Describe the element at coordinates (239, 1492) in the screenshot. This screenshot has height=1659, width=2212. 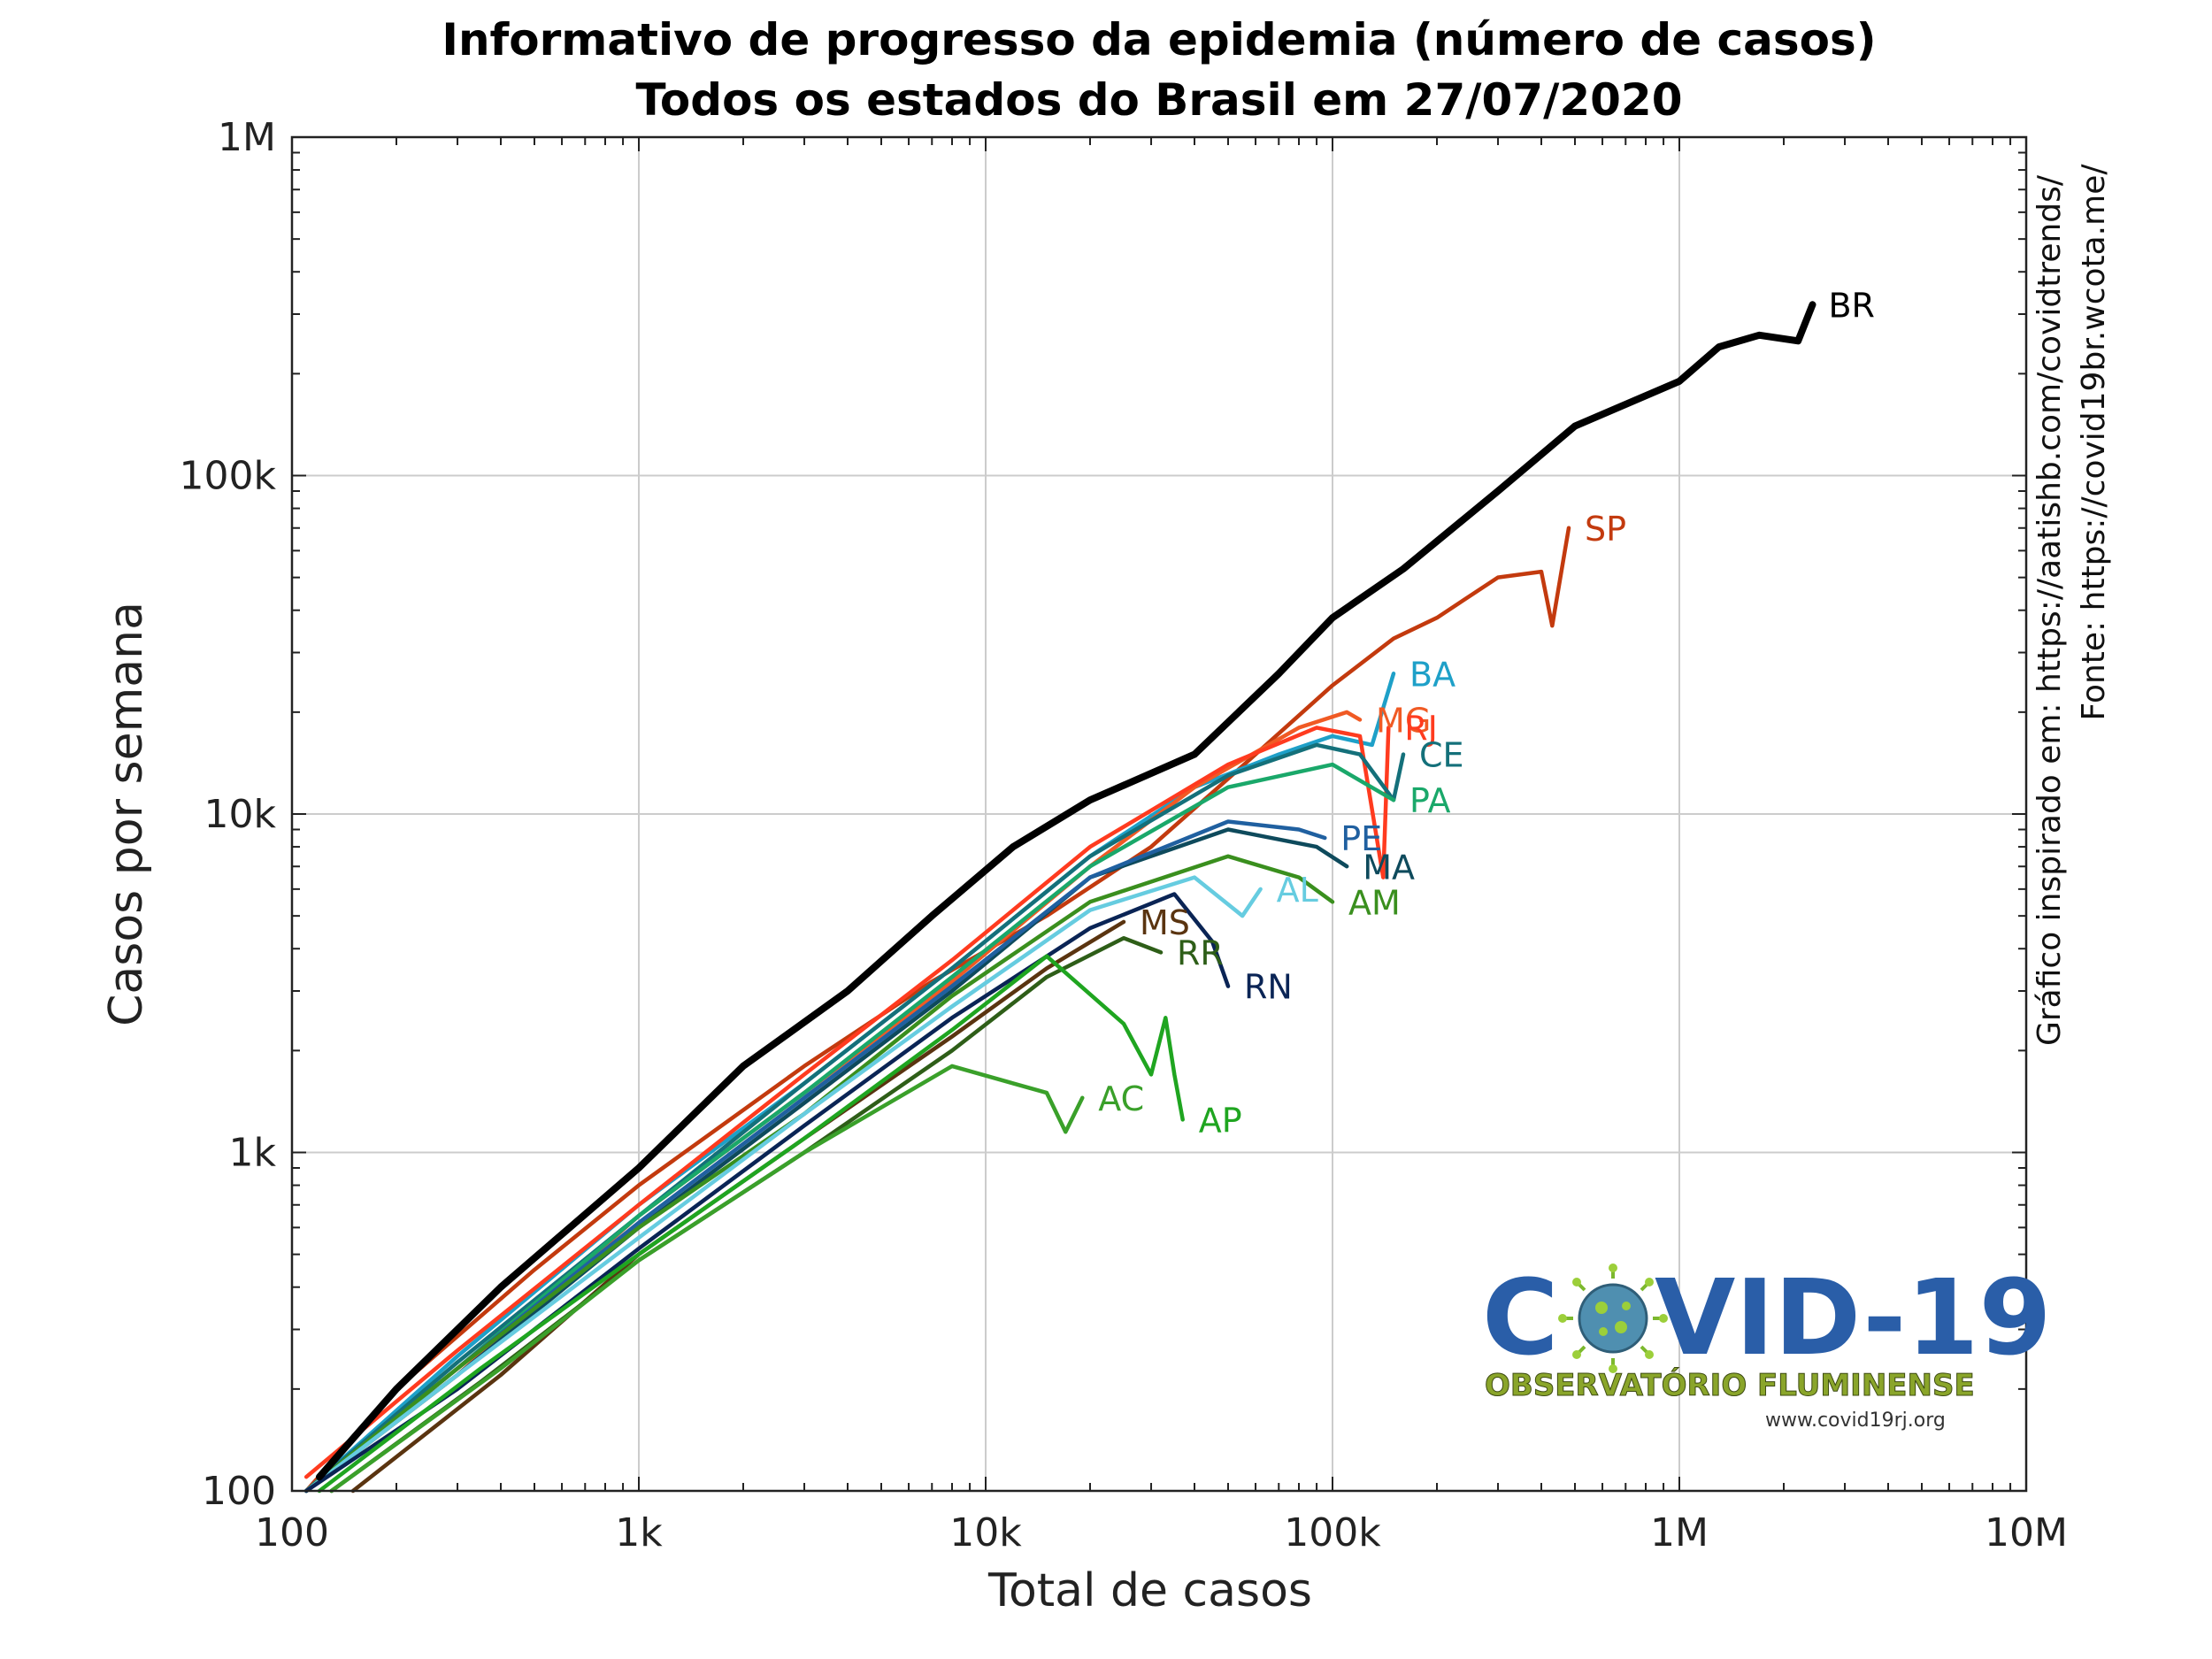
I see `y-tick-label: 100` at that location.